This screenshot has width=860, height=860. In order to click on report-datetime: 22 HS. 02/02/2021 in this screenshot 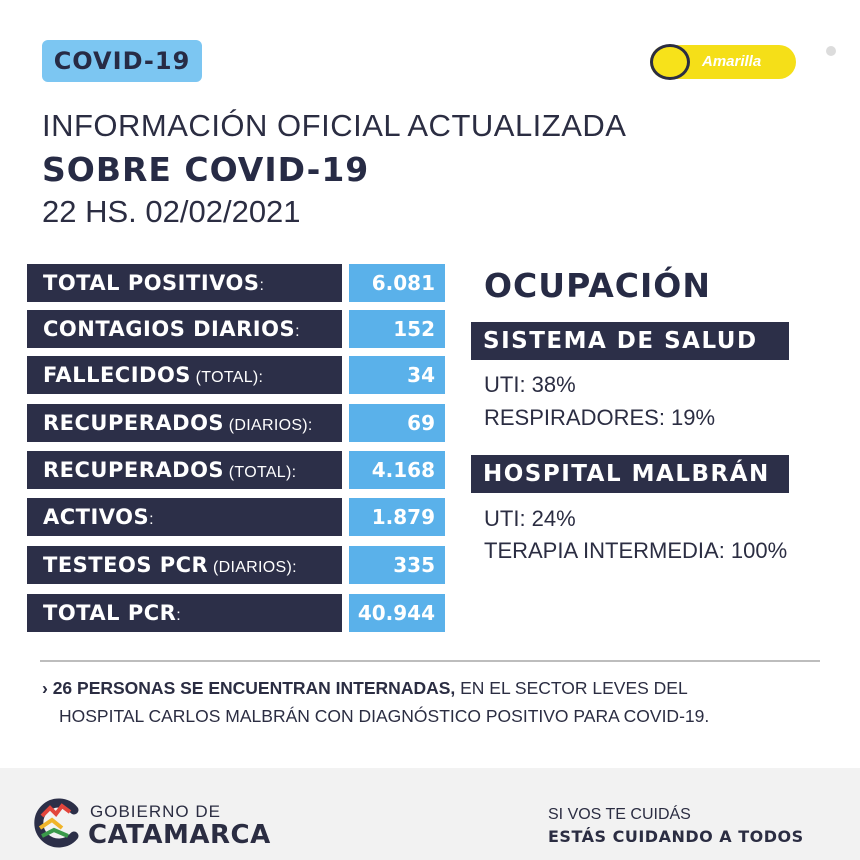, I will do `click(171, 211)`.